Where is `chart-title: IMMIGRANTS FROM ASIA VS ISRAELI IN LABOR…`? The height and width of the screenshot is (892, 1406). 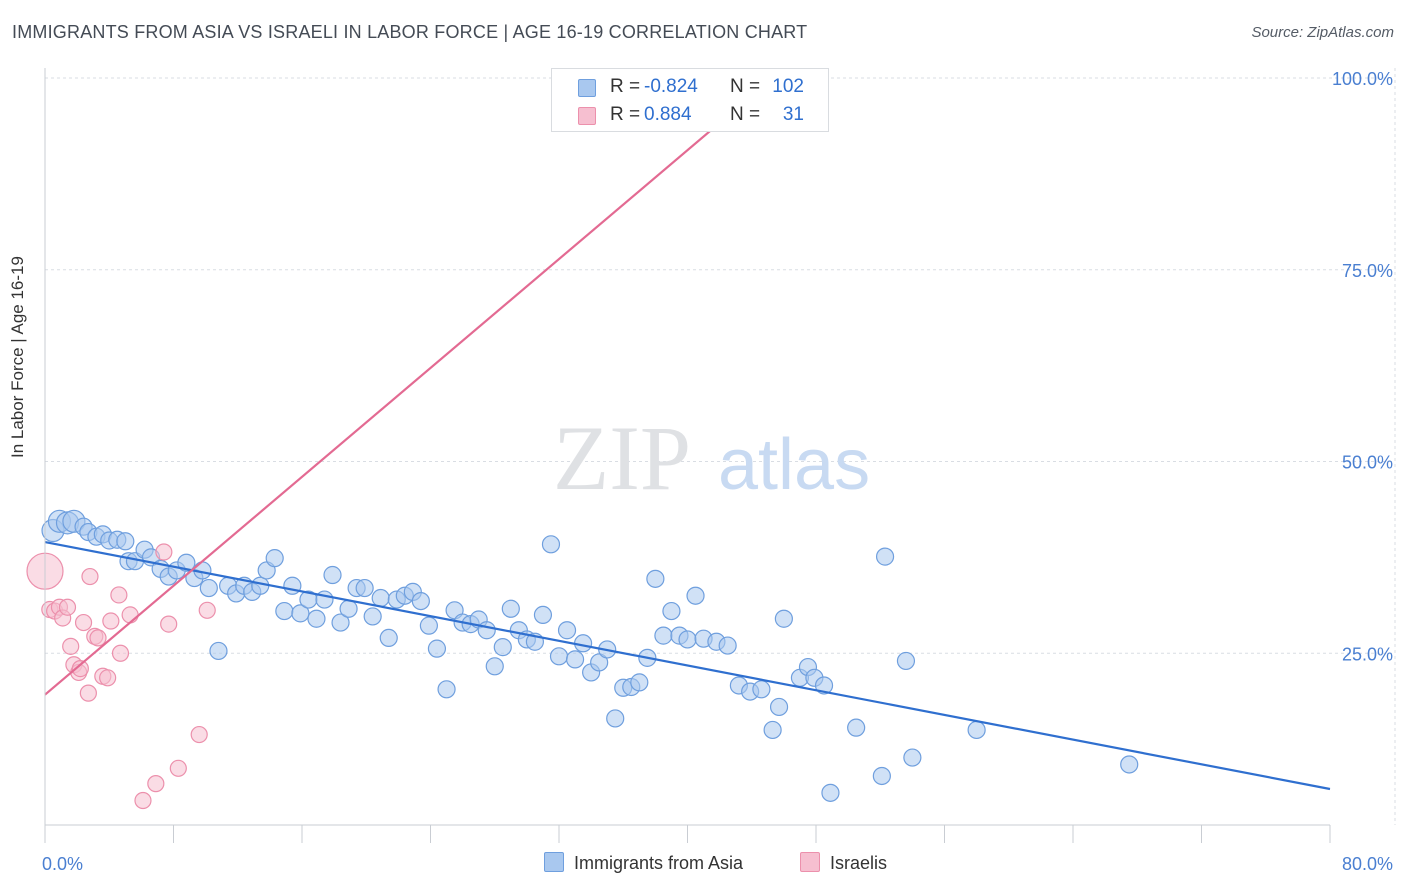 chart-title: IMMIGRANTS FROM ASIA VS ISRAELI IN LABOR… is located at coordinates (410, 32).